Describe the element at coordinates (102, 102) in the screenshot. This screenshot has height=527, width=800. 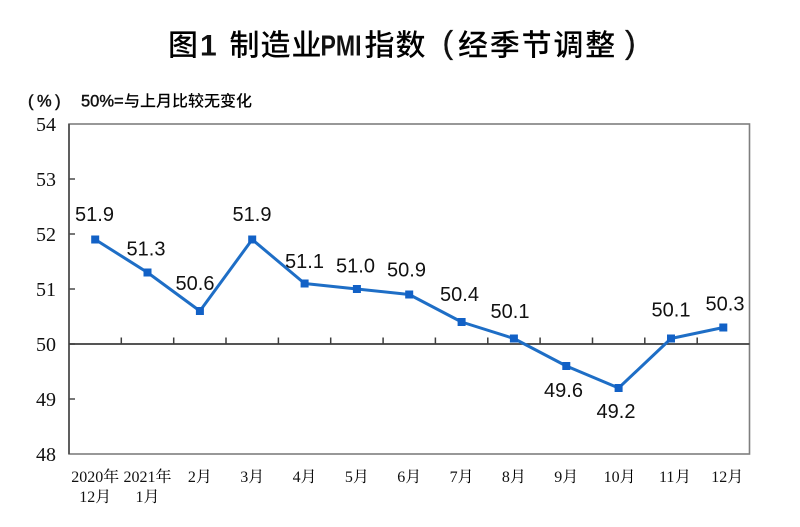
I see `svg-text: 50%=` at that location.